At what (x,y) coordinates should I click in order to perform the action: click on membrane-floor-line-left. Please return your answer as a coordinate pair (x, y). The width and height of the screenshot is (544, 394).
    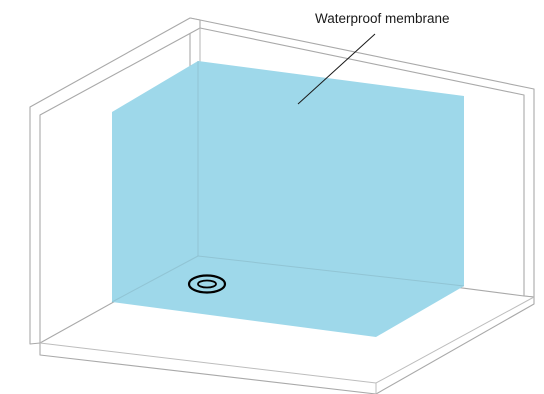
    Looking at the image, I should click on (155, 279).